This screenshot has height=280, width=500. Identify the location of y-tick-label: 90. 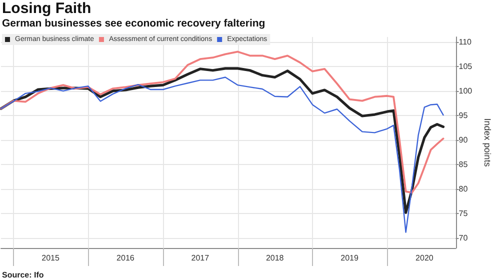
(463, 140).